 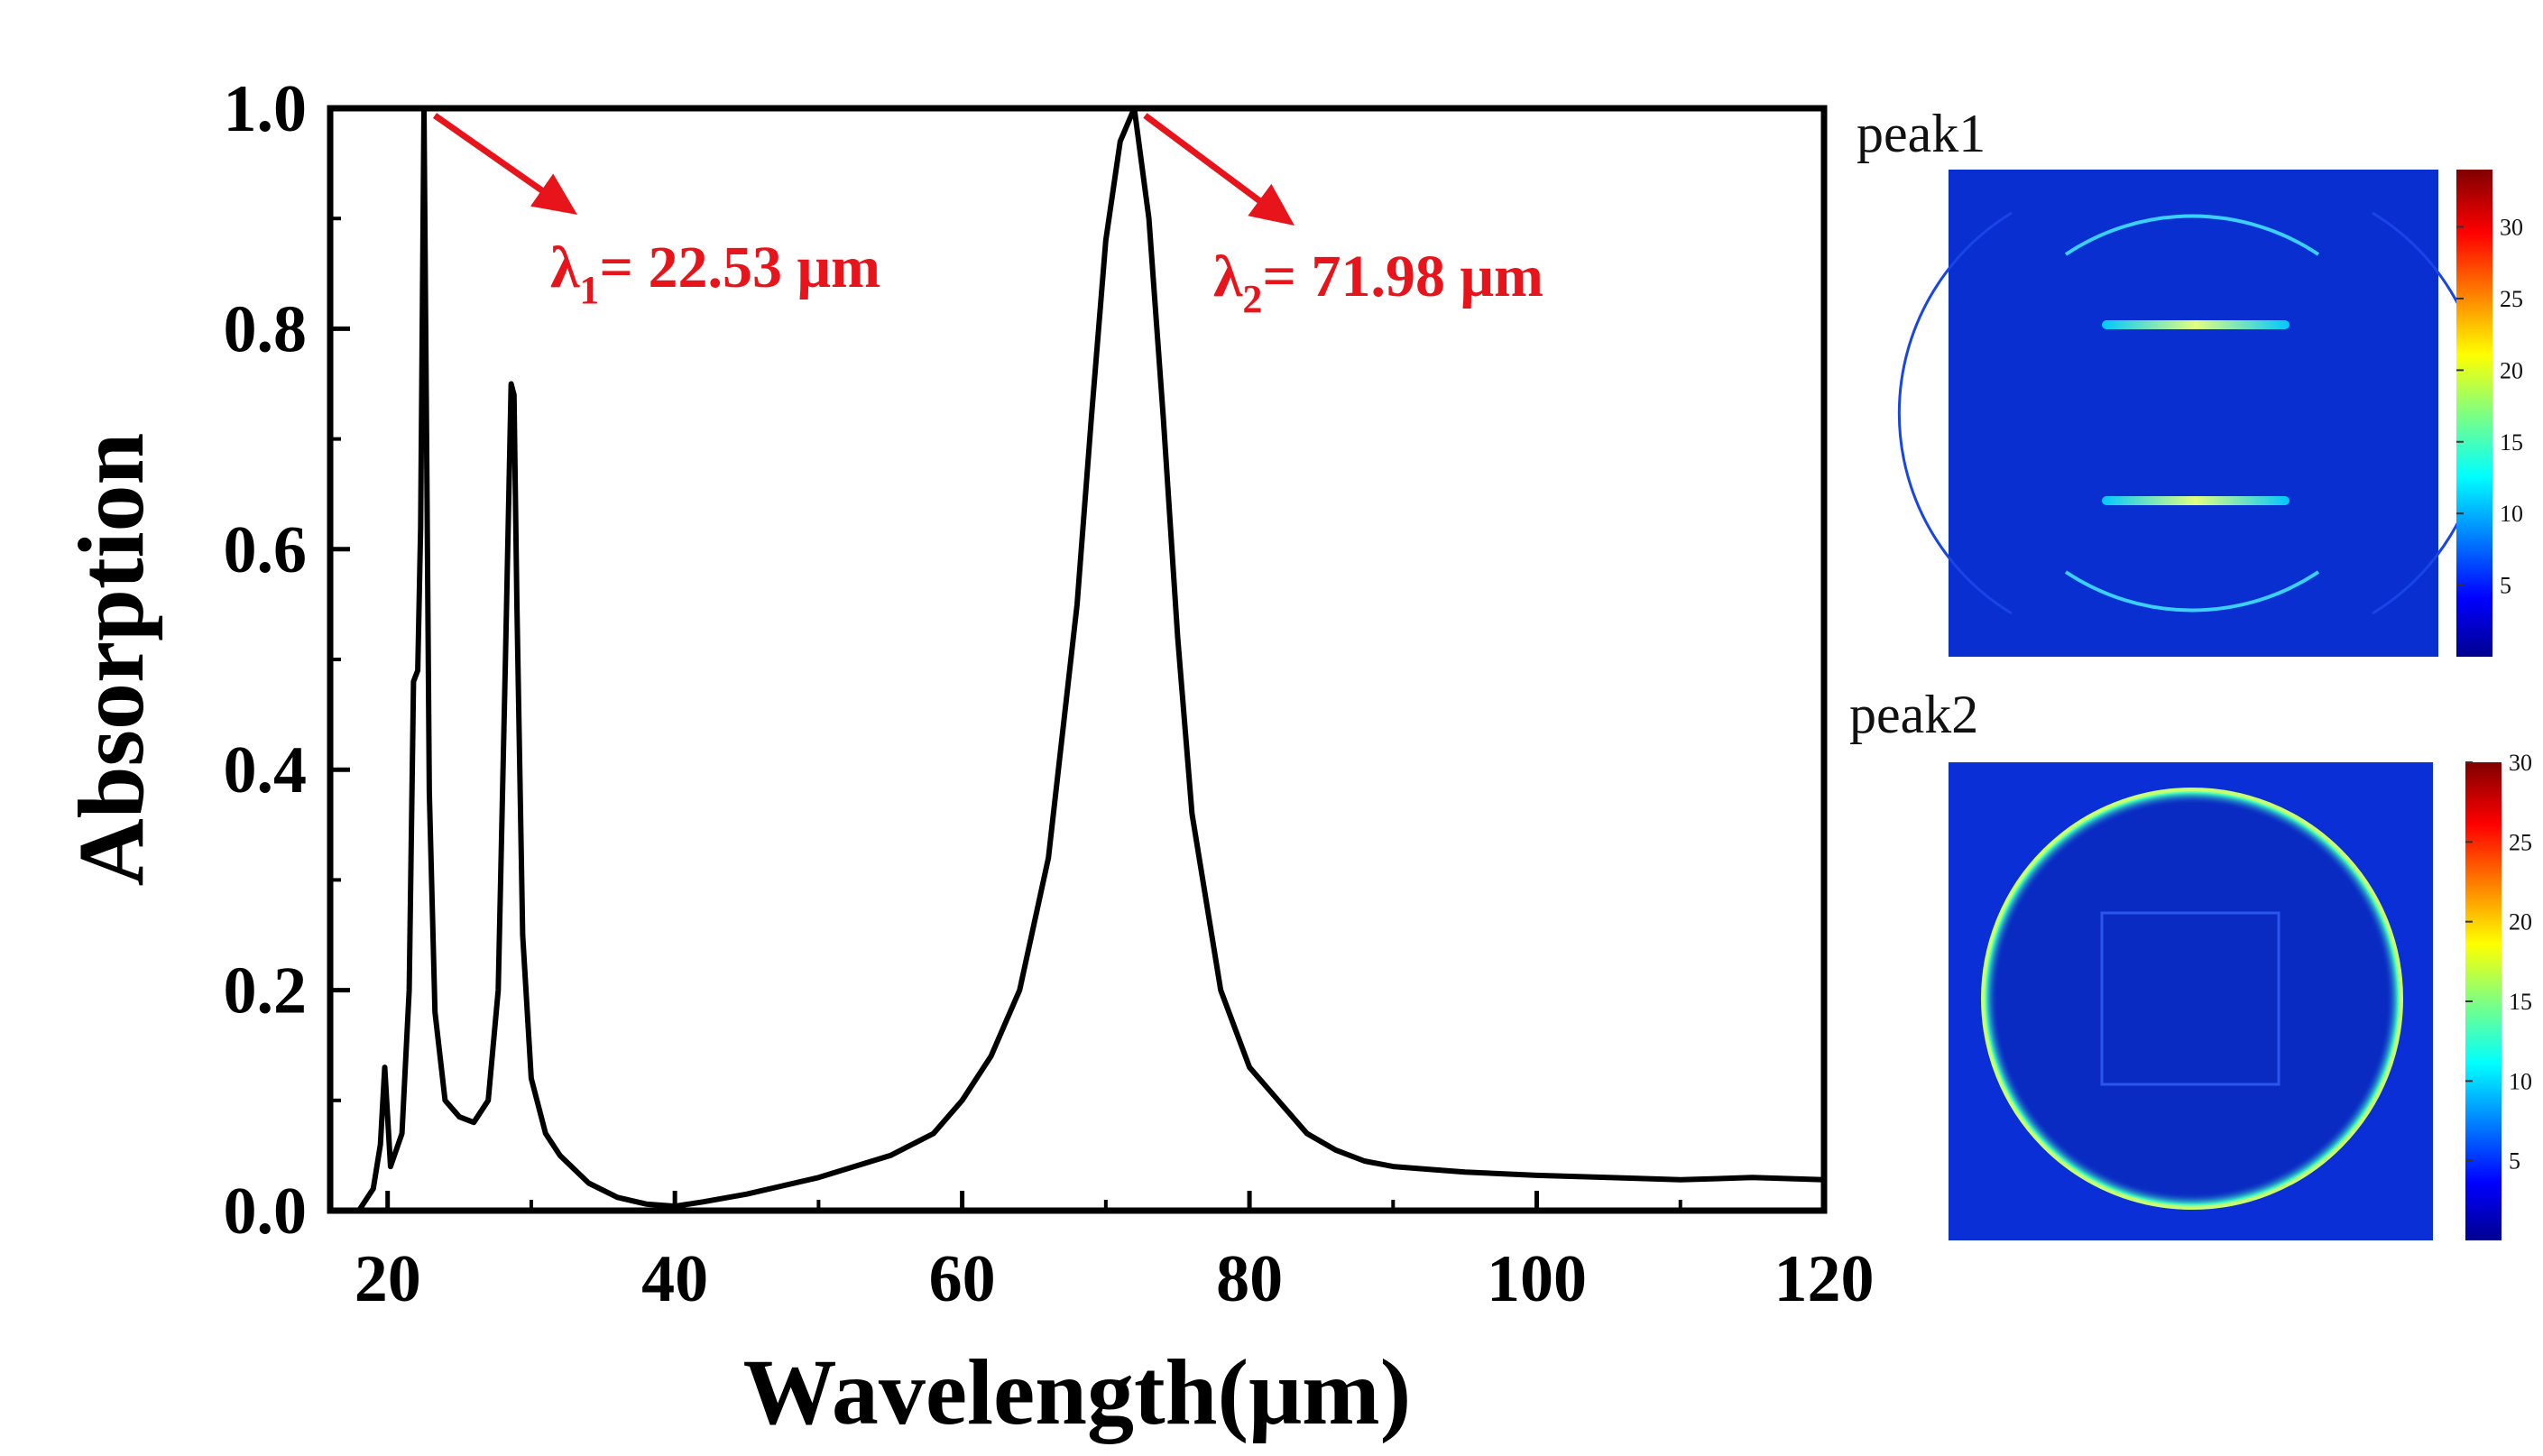 I want to click on x-tick-label: 40, so click(x=675, y=1279).